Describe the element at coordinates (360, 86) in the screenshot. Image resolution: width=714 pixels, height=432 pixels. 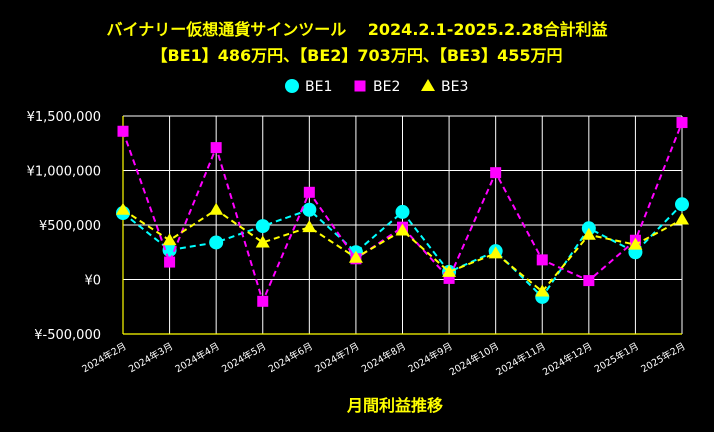
I see `legend-marker-be2` at that location.